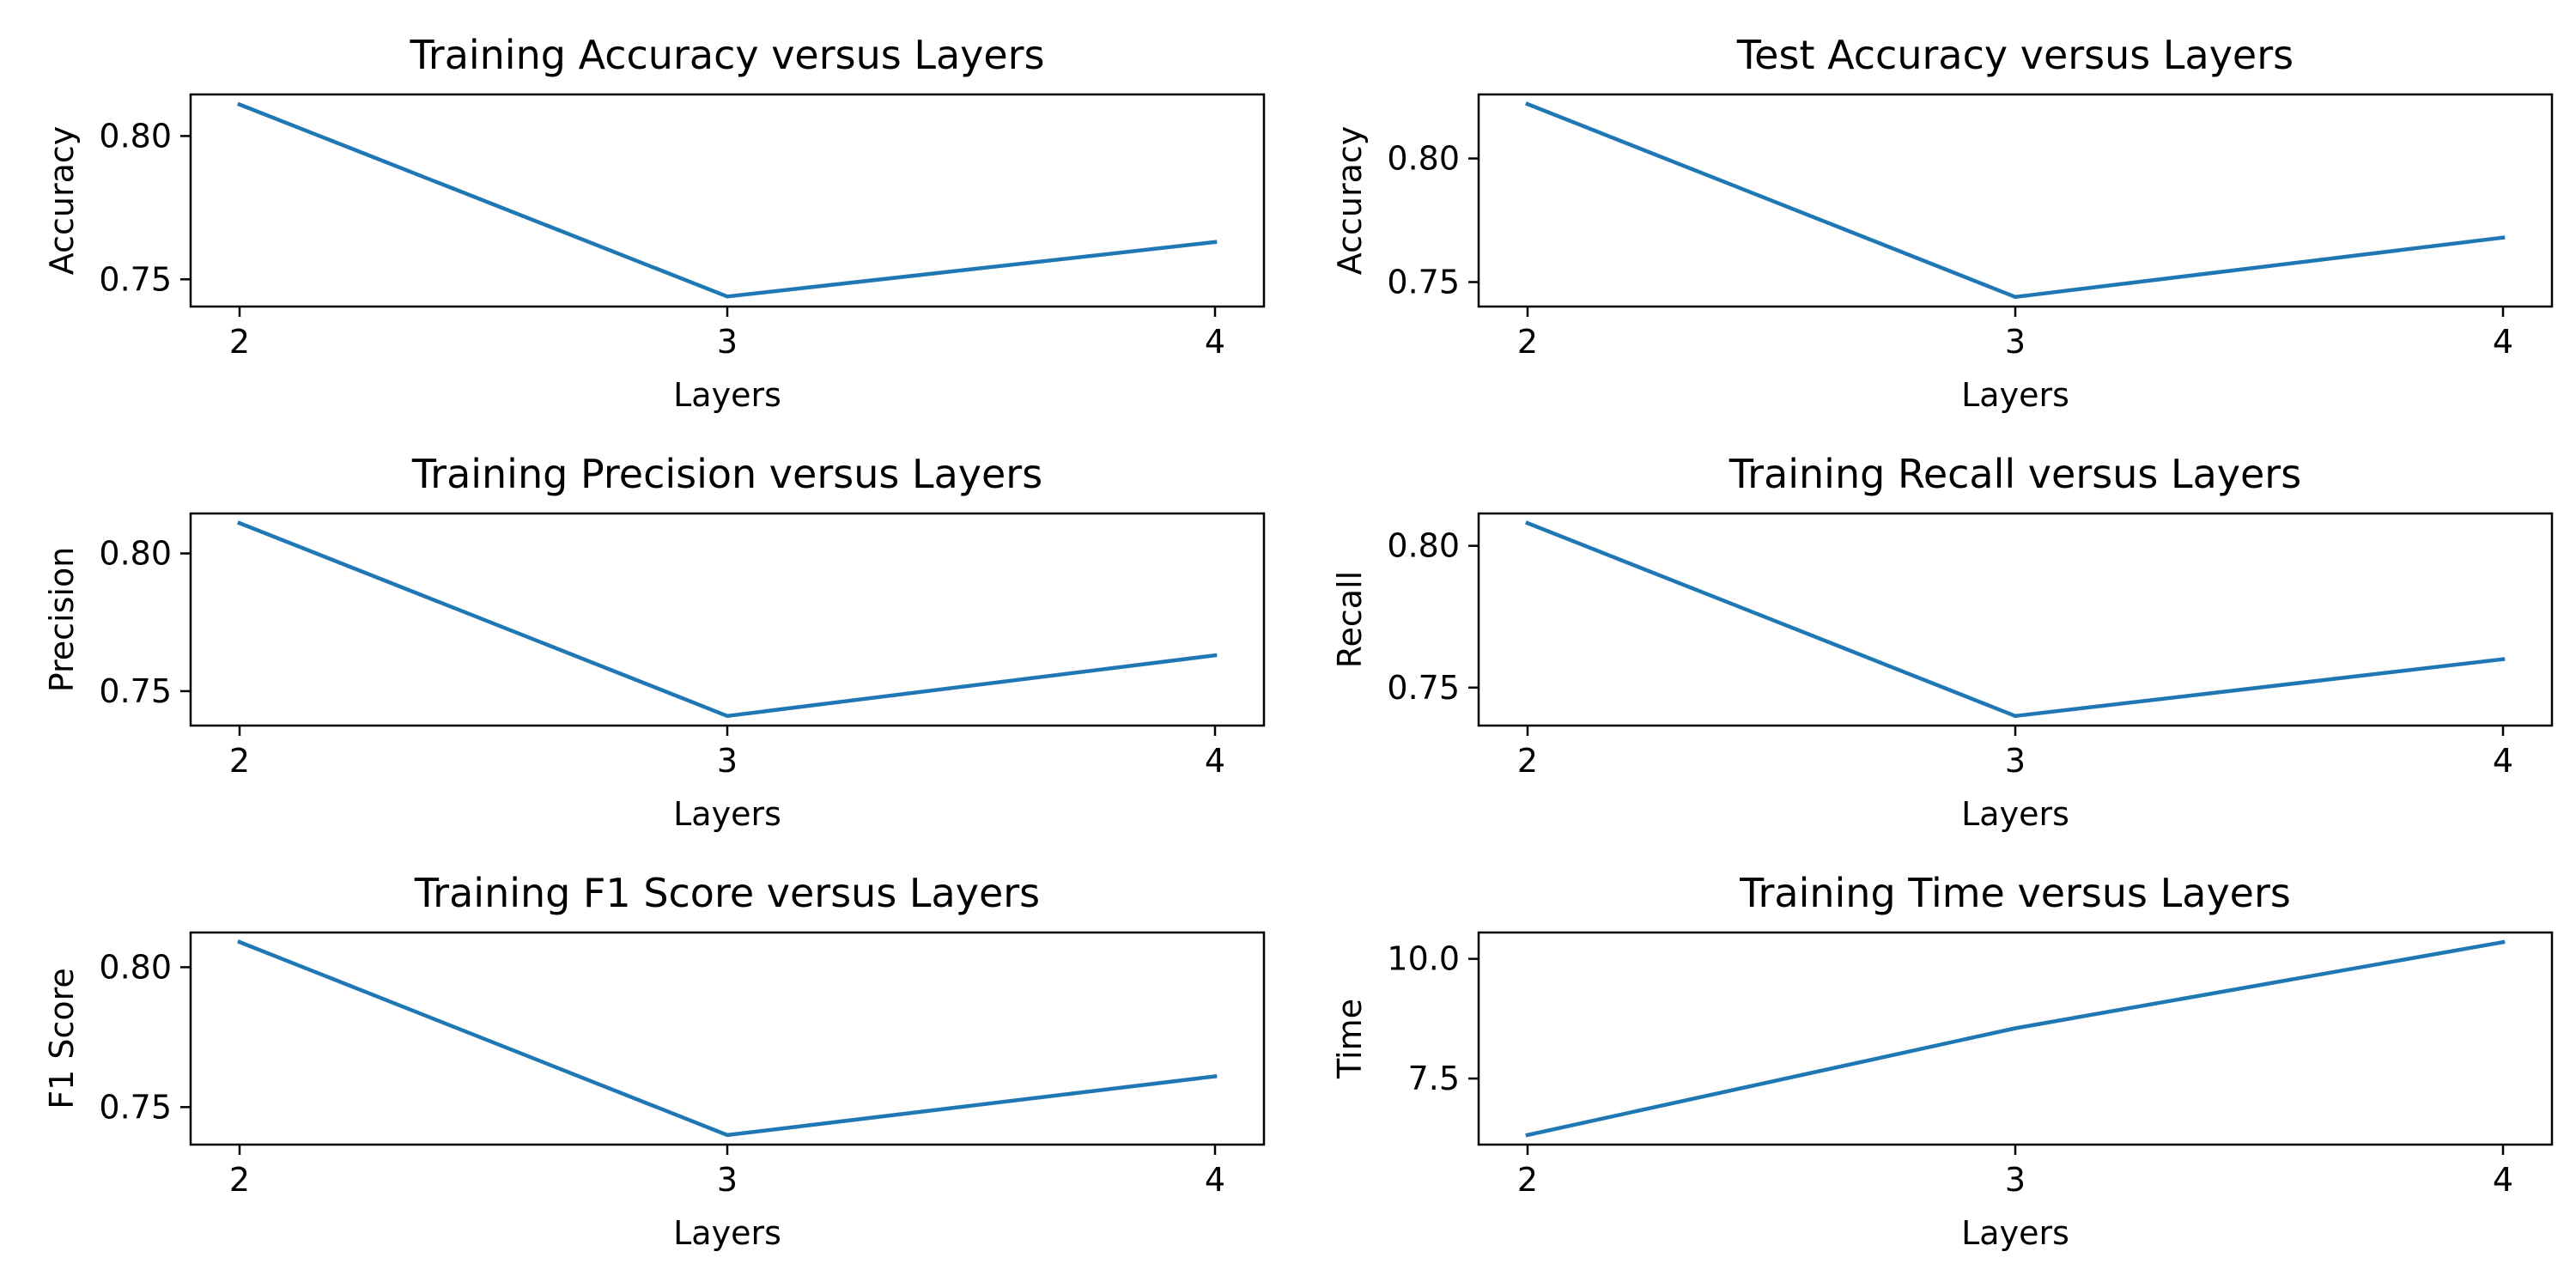 The height and width of the screenshot is (1288, 2576). Describe the element at coordinates (726, 55) in the screenshot. I see `subplot-title: Training Accuracy versus Layers` at that location.